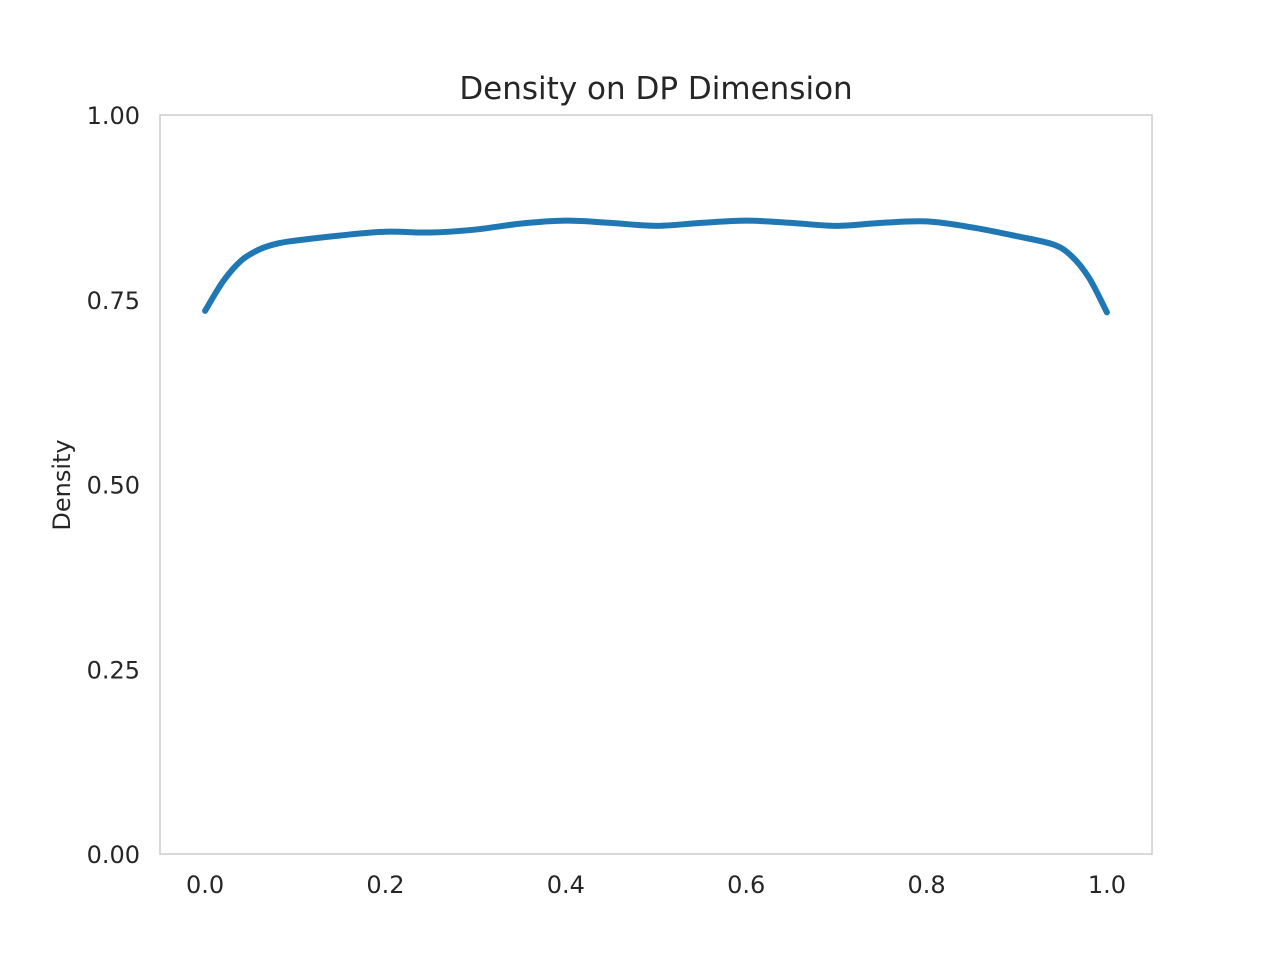 This screenshot has height=960, width=1280. What do you see at coordinates (746, 885) in the screenshot?
I see `x-tick-label: 0.6` at bounding box center [746, 885].